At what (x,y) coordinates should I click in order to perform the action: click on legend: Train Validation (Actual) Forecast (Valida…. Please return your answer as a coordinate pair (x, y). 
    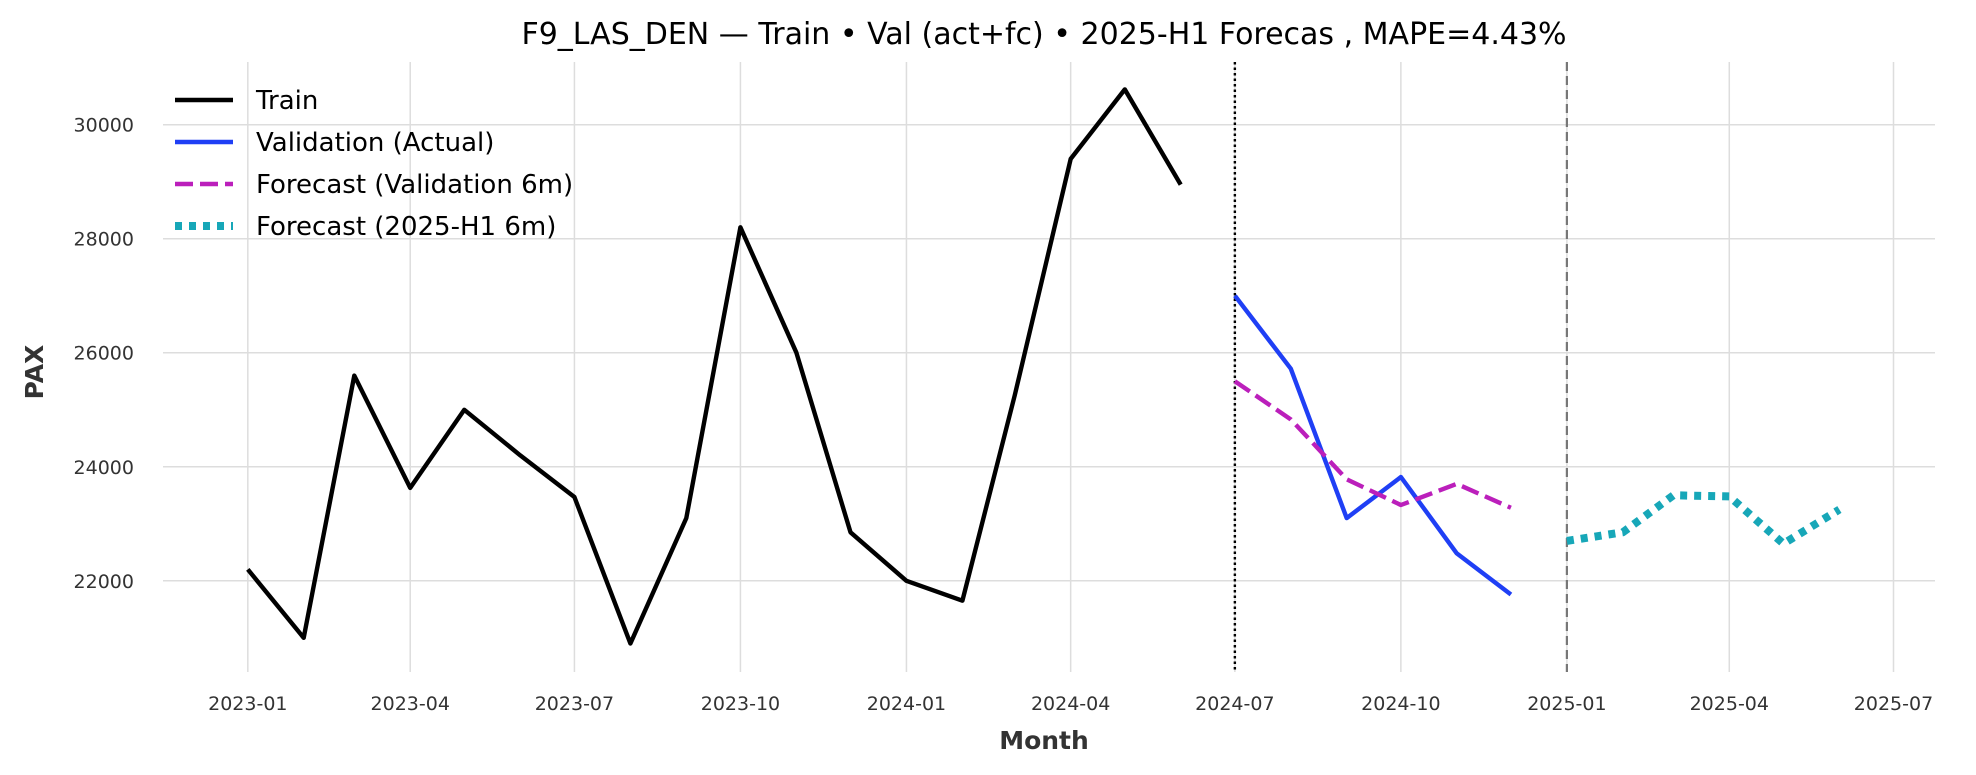
    Looking at the image, I should click on (374, 164).